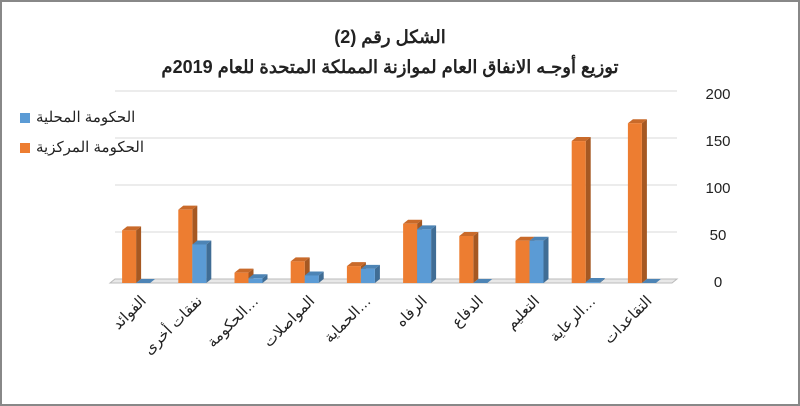 Image resolution: width=800 pixels, height=406 pixels. What do you see at coordinates (717, 94) in the screenshot?
I see `y-tick-label: 200` at bounding box center [717, 94].